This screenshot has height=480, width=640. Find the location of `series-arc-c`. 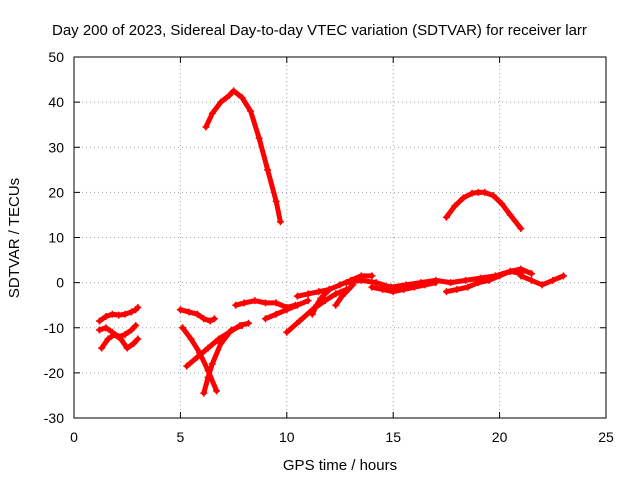

series-arc-c is located at coordinates (243, 156).